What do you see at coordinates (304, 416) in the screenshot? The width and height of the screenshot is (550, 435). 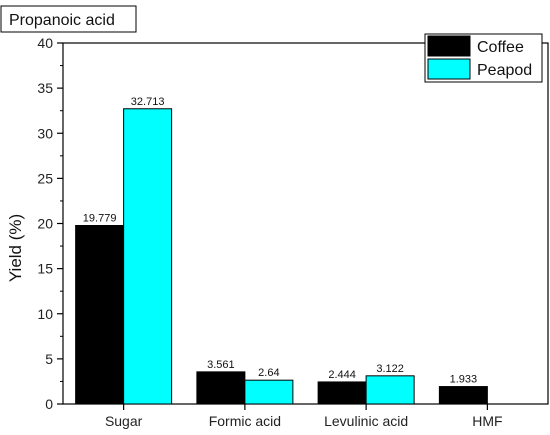 I see `x-axis: Sugar Formic acid Levulinic acid HMF` at bounding box center [304, 416].